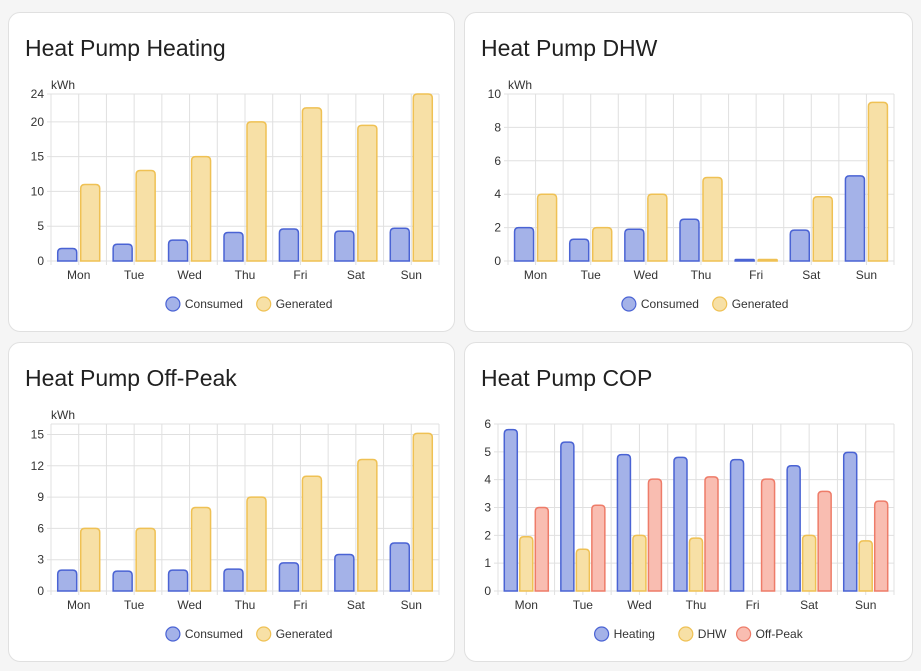  What do you see at coordinates (634, 634) in the screenshot?
I see `legend-label: Heating` at bounding box center [634, 634].